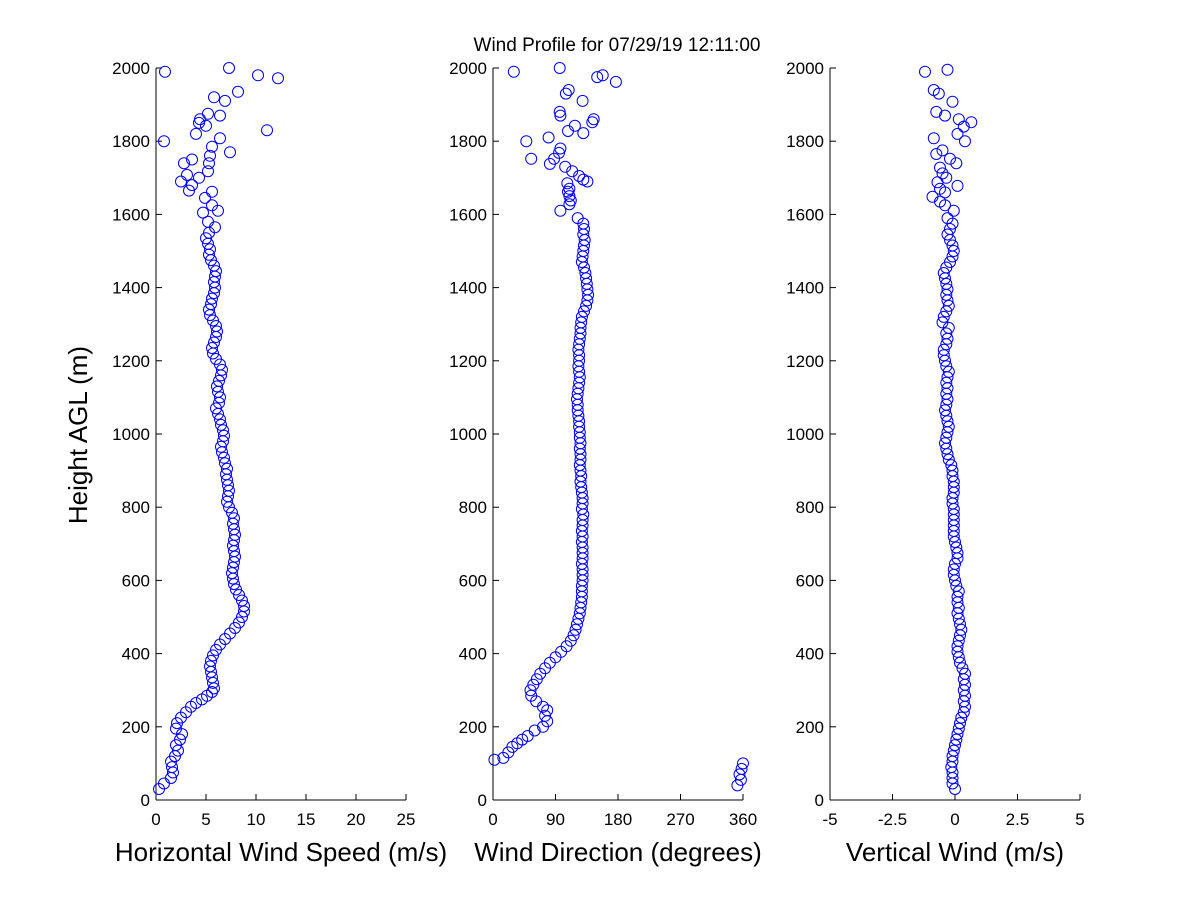 The height and width of the screenshot is (900, 1200). Describe the element at coordinates (136, 654) in the screenshot. I see `y-tick-label: 400` at that location.